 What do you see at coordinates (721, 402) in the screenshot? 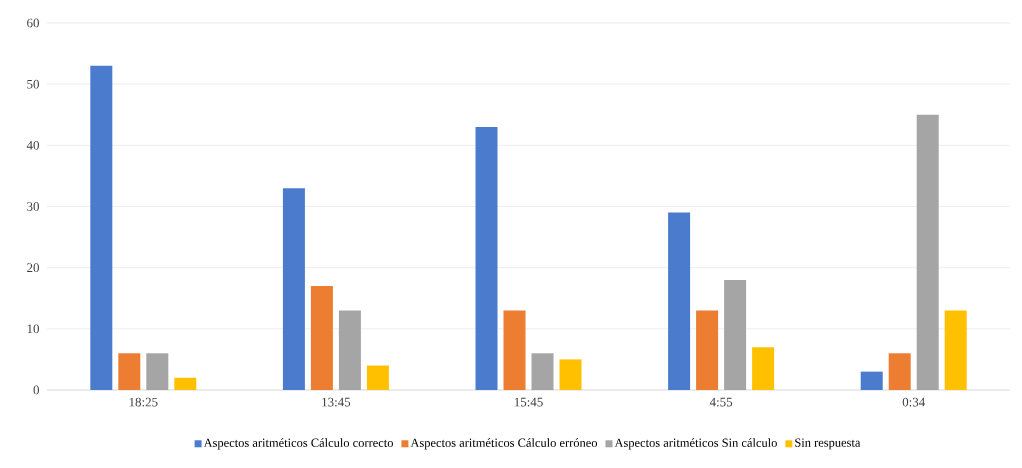
I see `x-tick-label: 4:55` at bounding box center [721, 402].